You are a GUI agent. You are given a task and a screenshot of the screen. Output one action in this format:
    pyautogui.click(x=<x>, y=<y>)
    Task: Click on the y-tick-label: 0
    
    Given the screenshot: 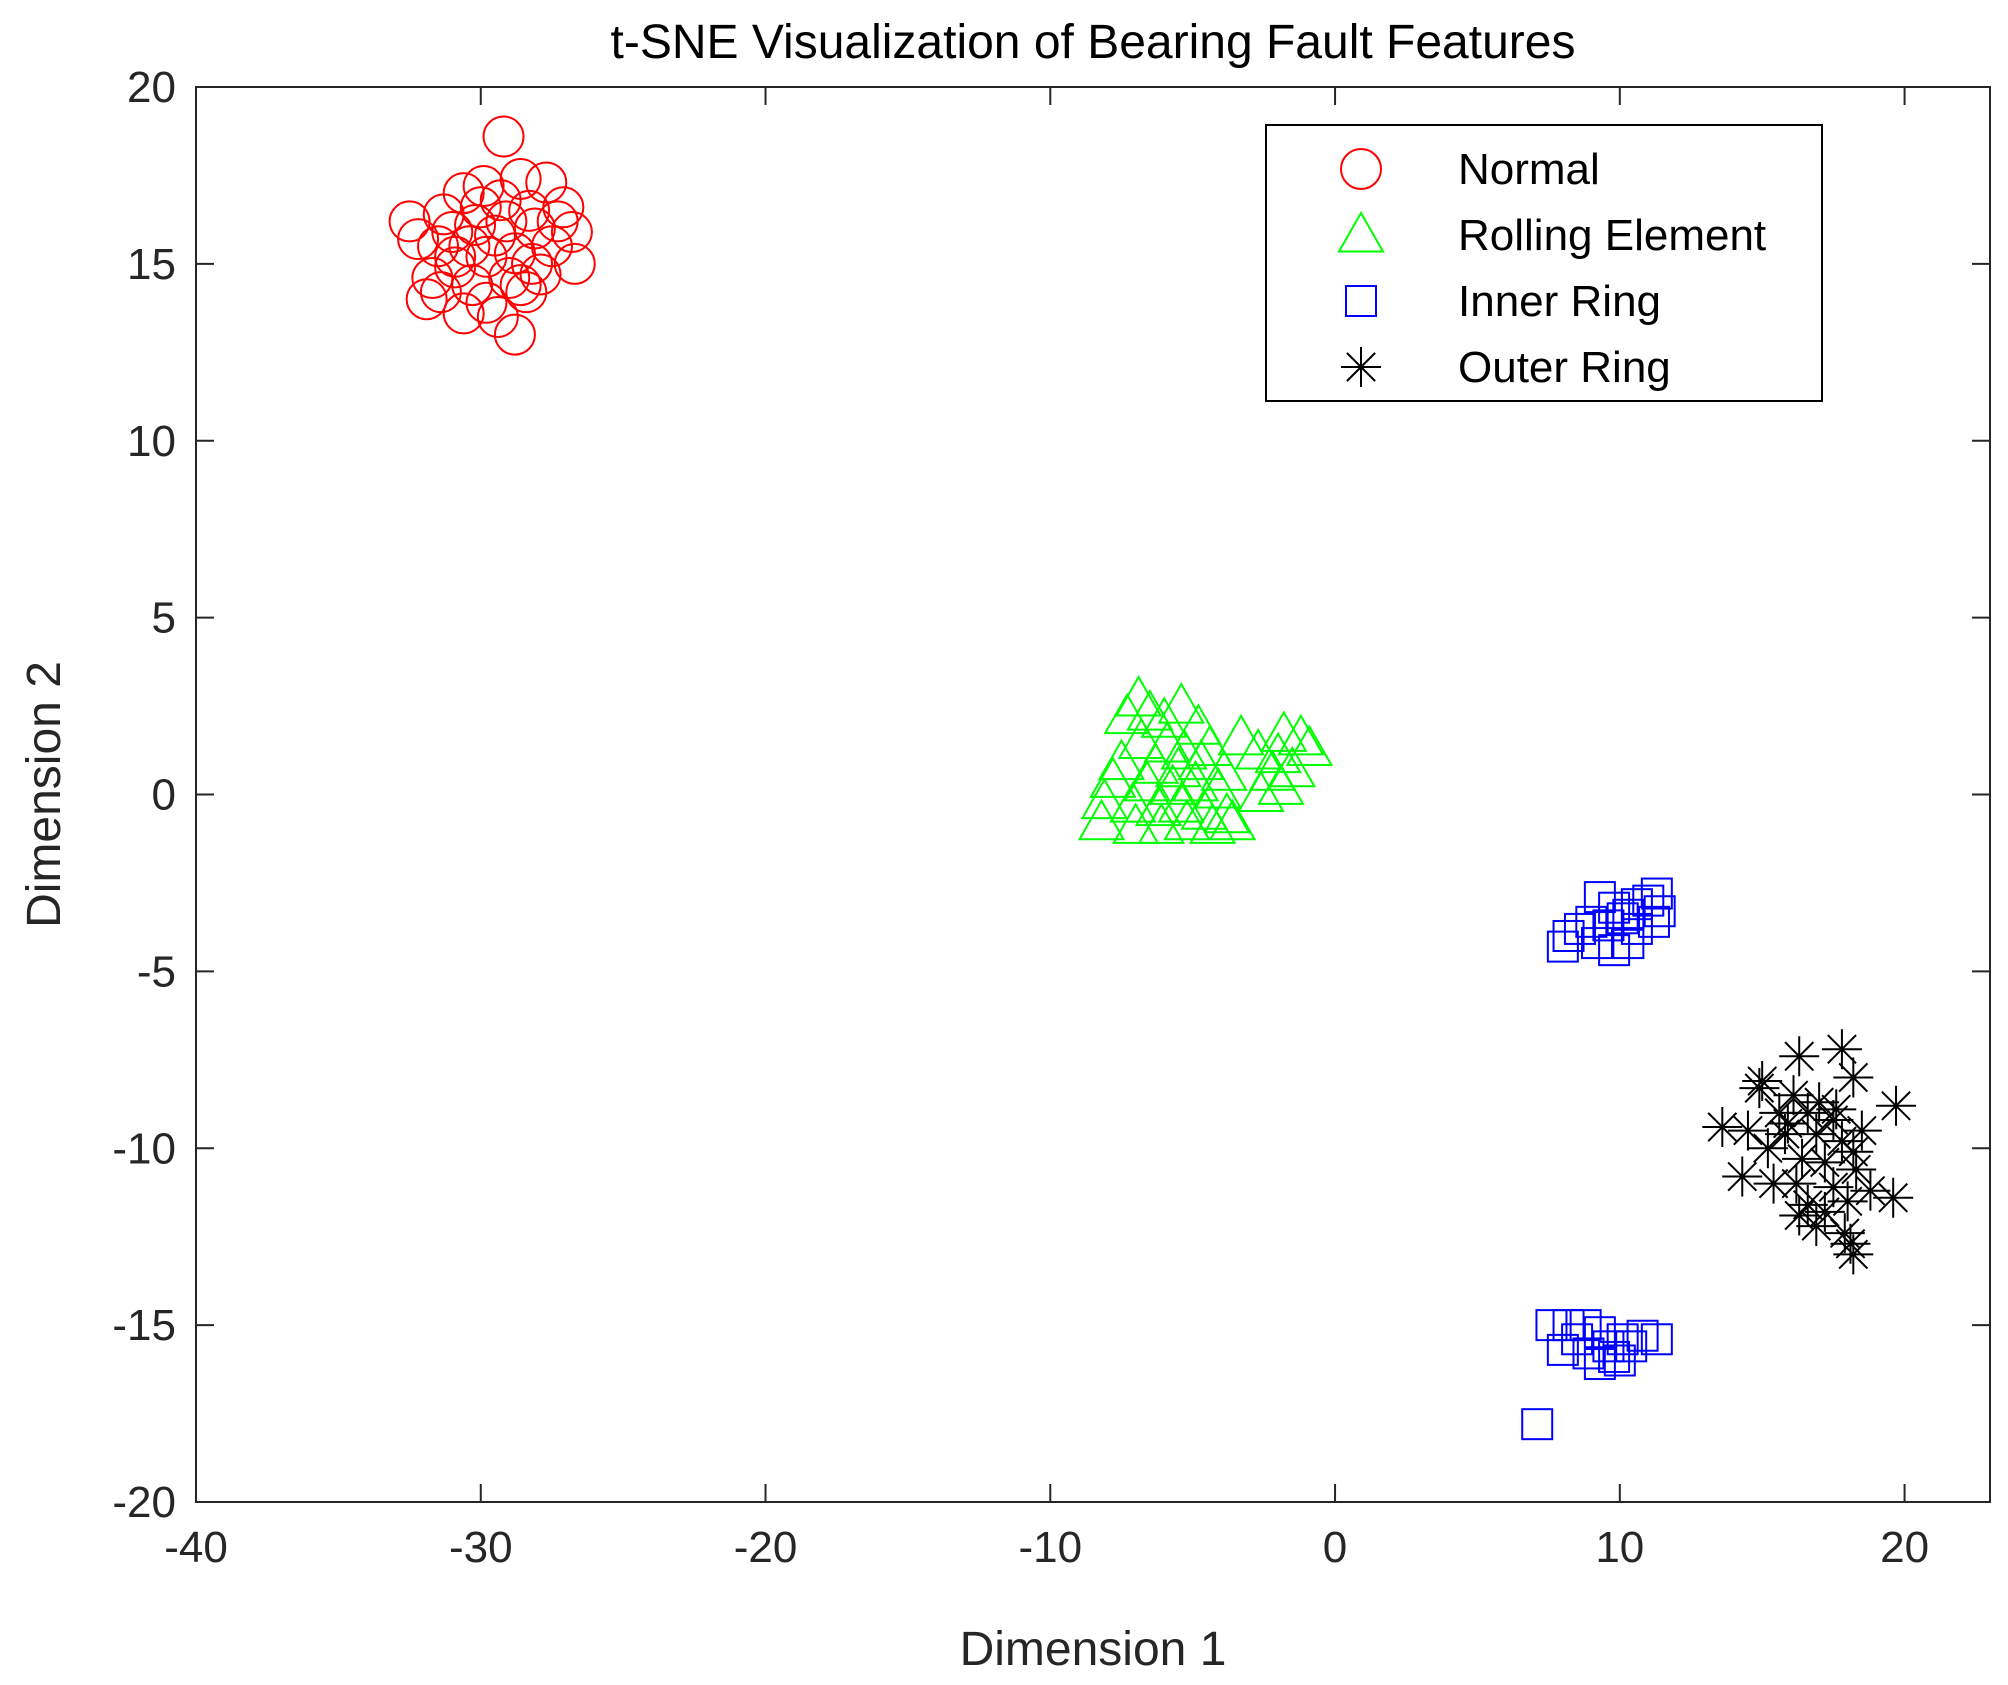 What is the action you would take?
    pyautogui.click(x=164, y=795)
    